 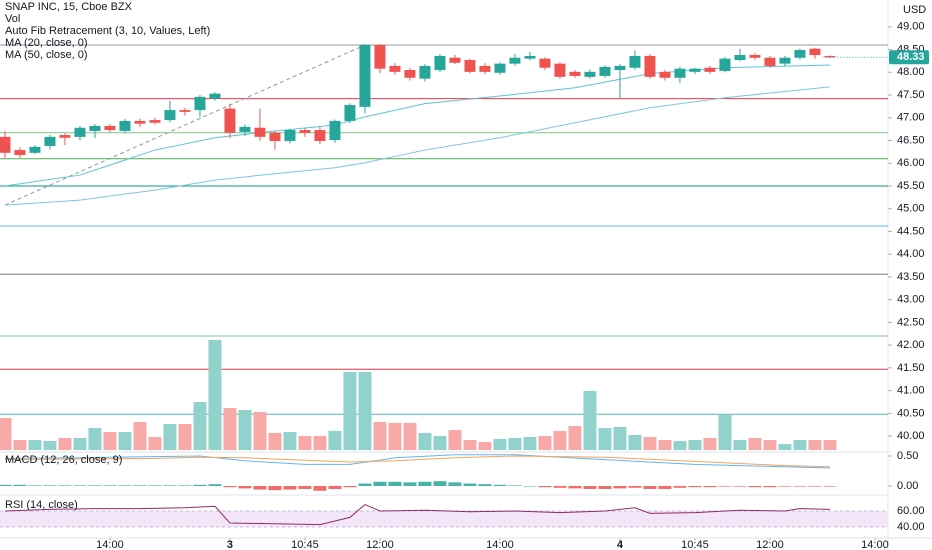 I want to click on y-tick-label: 40.00, so click(x=911, y=527).